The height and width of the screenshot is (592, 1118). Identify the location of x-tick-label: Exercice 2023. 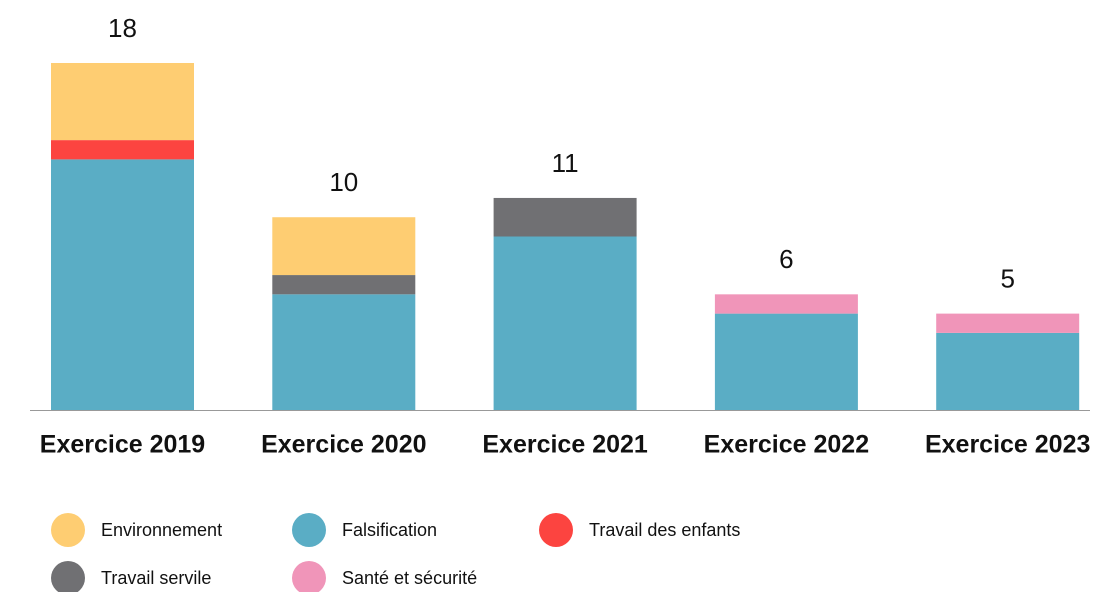
(1007, 445).